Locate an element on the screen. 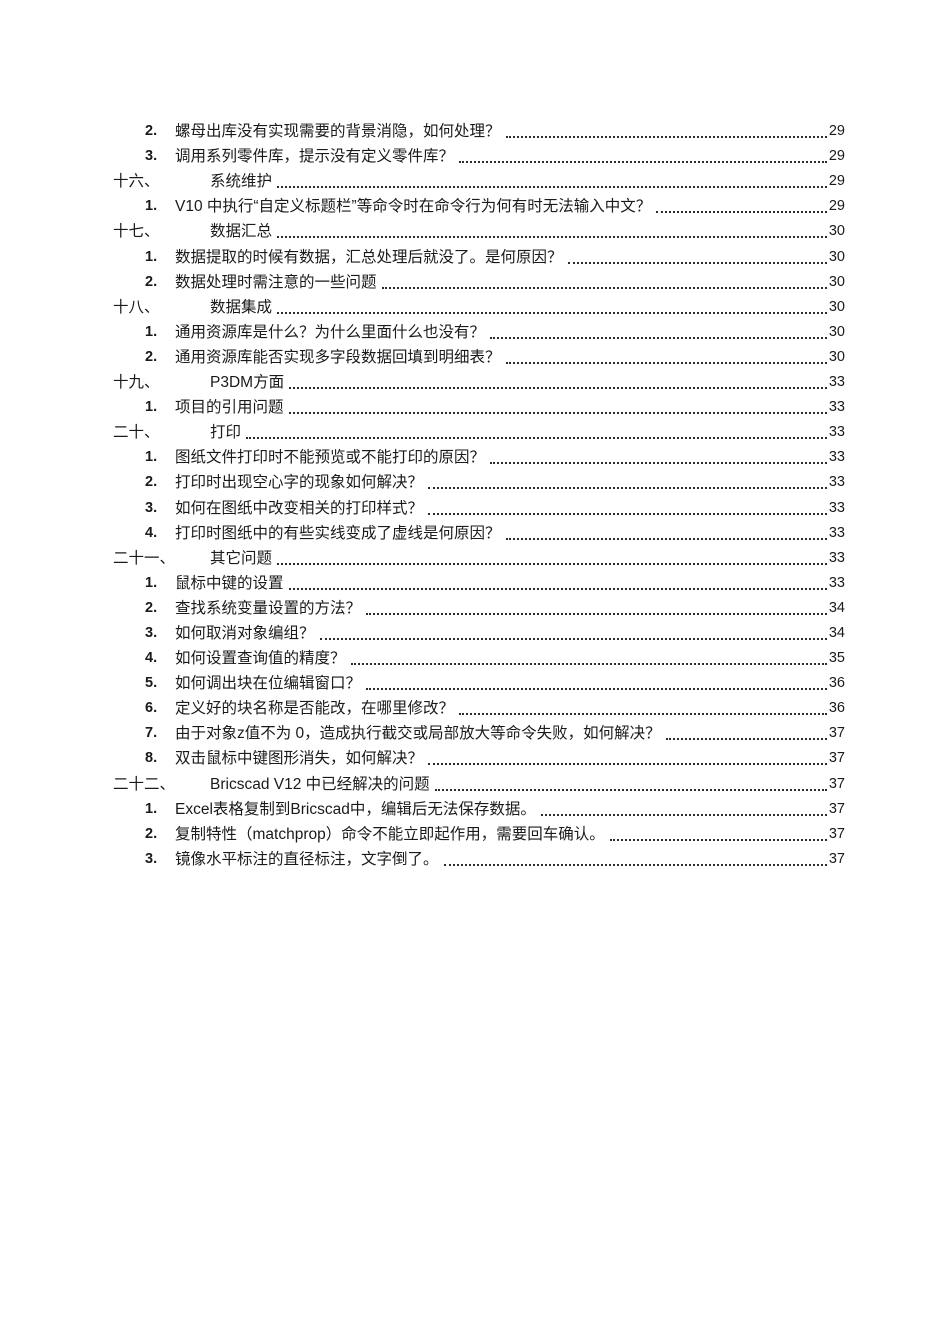 The width and height of the screenshot is (950, 1344). toc-entry-title: 数据汇总 is located at coordinates (241, 232).